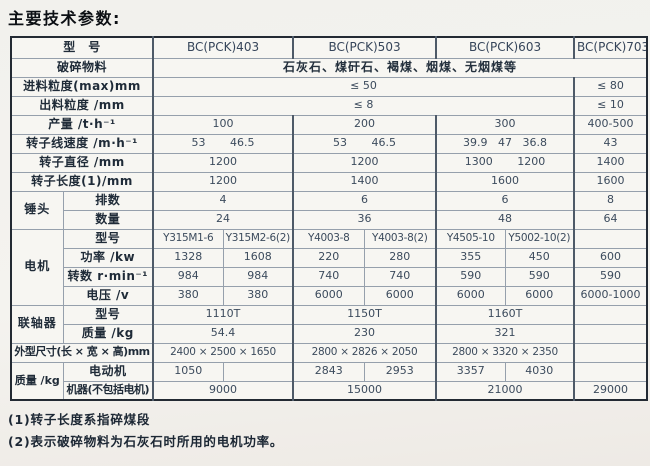  What do you see at coordinates (64, 18) in the screenshot?
I see `page-title: 主要技术参数:` at bounding box center [64, 18].